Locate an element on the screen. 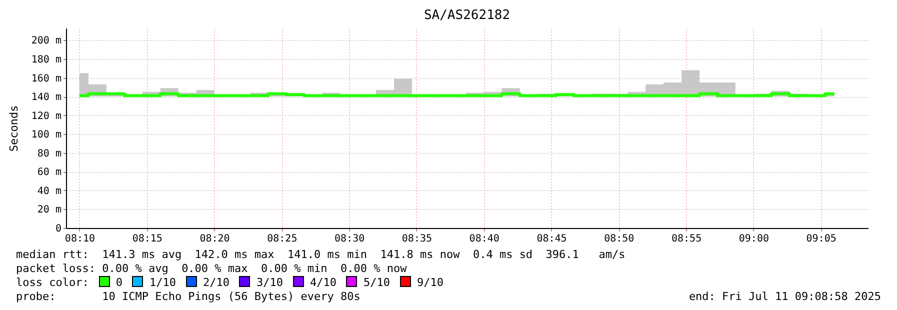 The height and width of the screenshot is (310, 897). y-tick-label: 20 m is located at coordinates (49, 210).